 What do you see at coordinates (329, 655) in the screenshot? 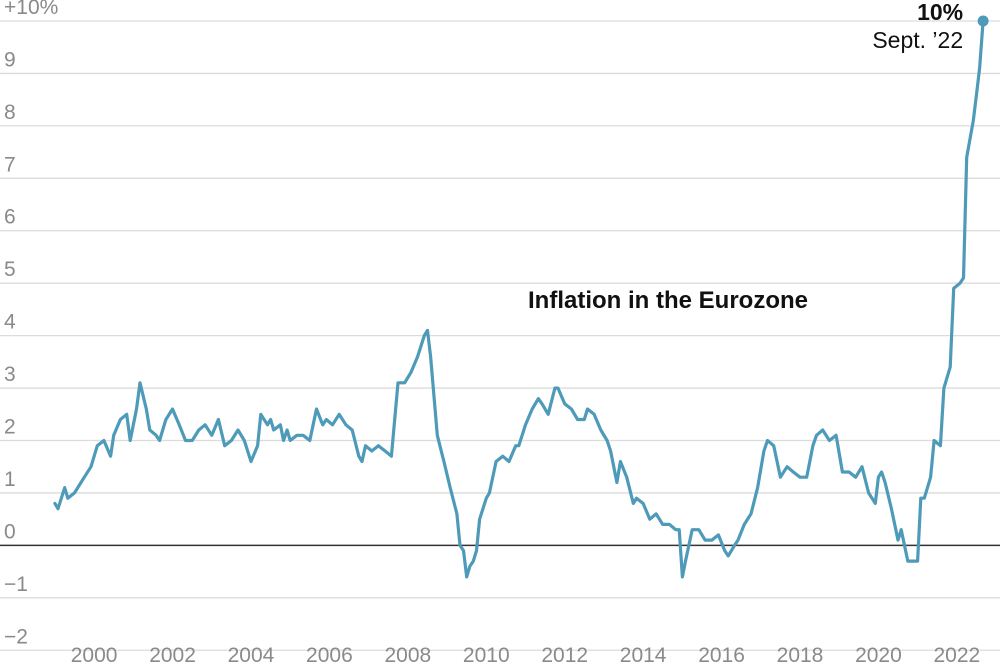
I see `x-tick-label: 2006` at bounding box center [329, 655].